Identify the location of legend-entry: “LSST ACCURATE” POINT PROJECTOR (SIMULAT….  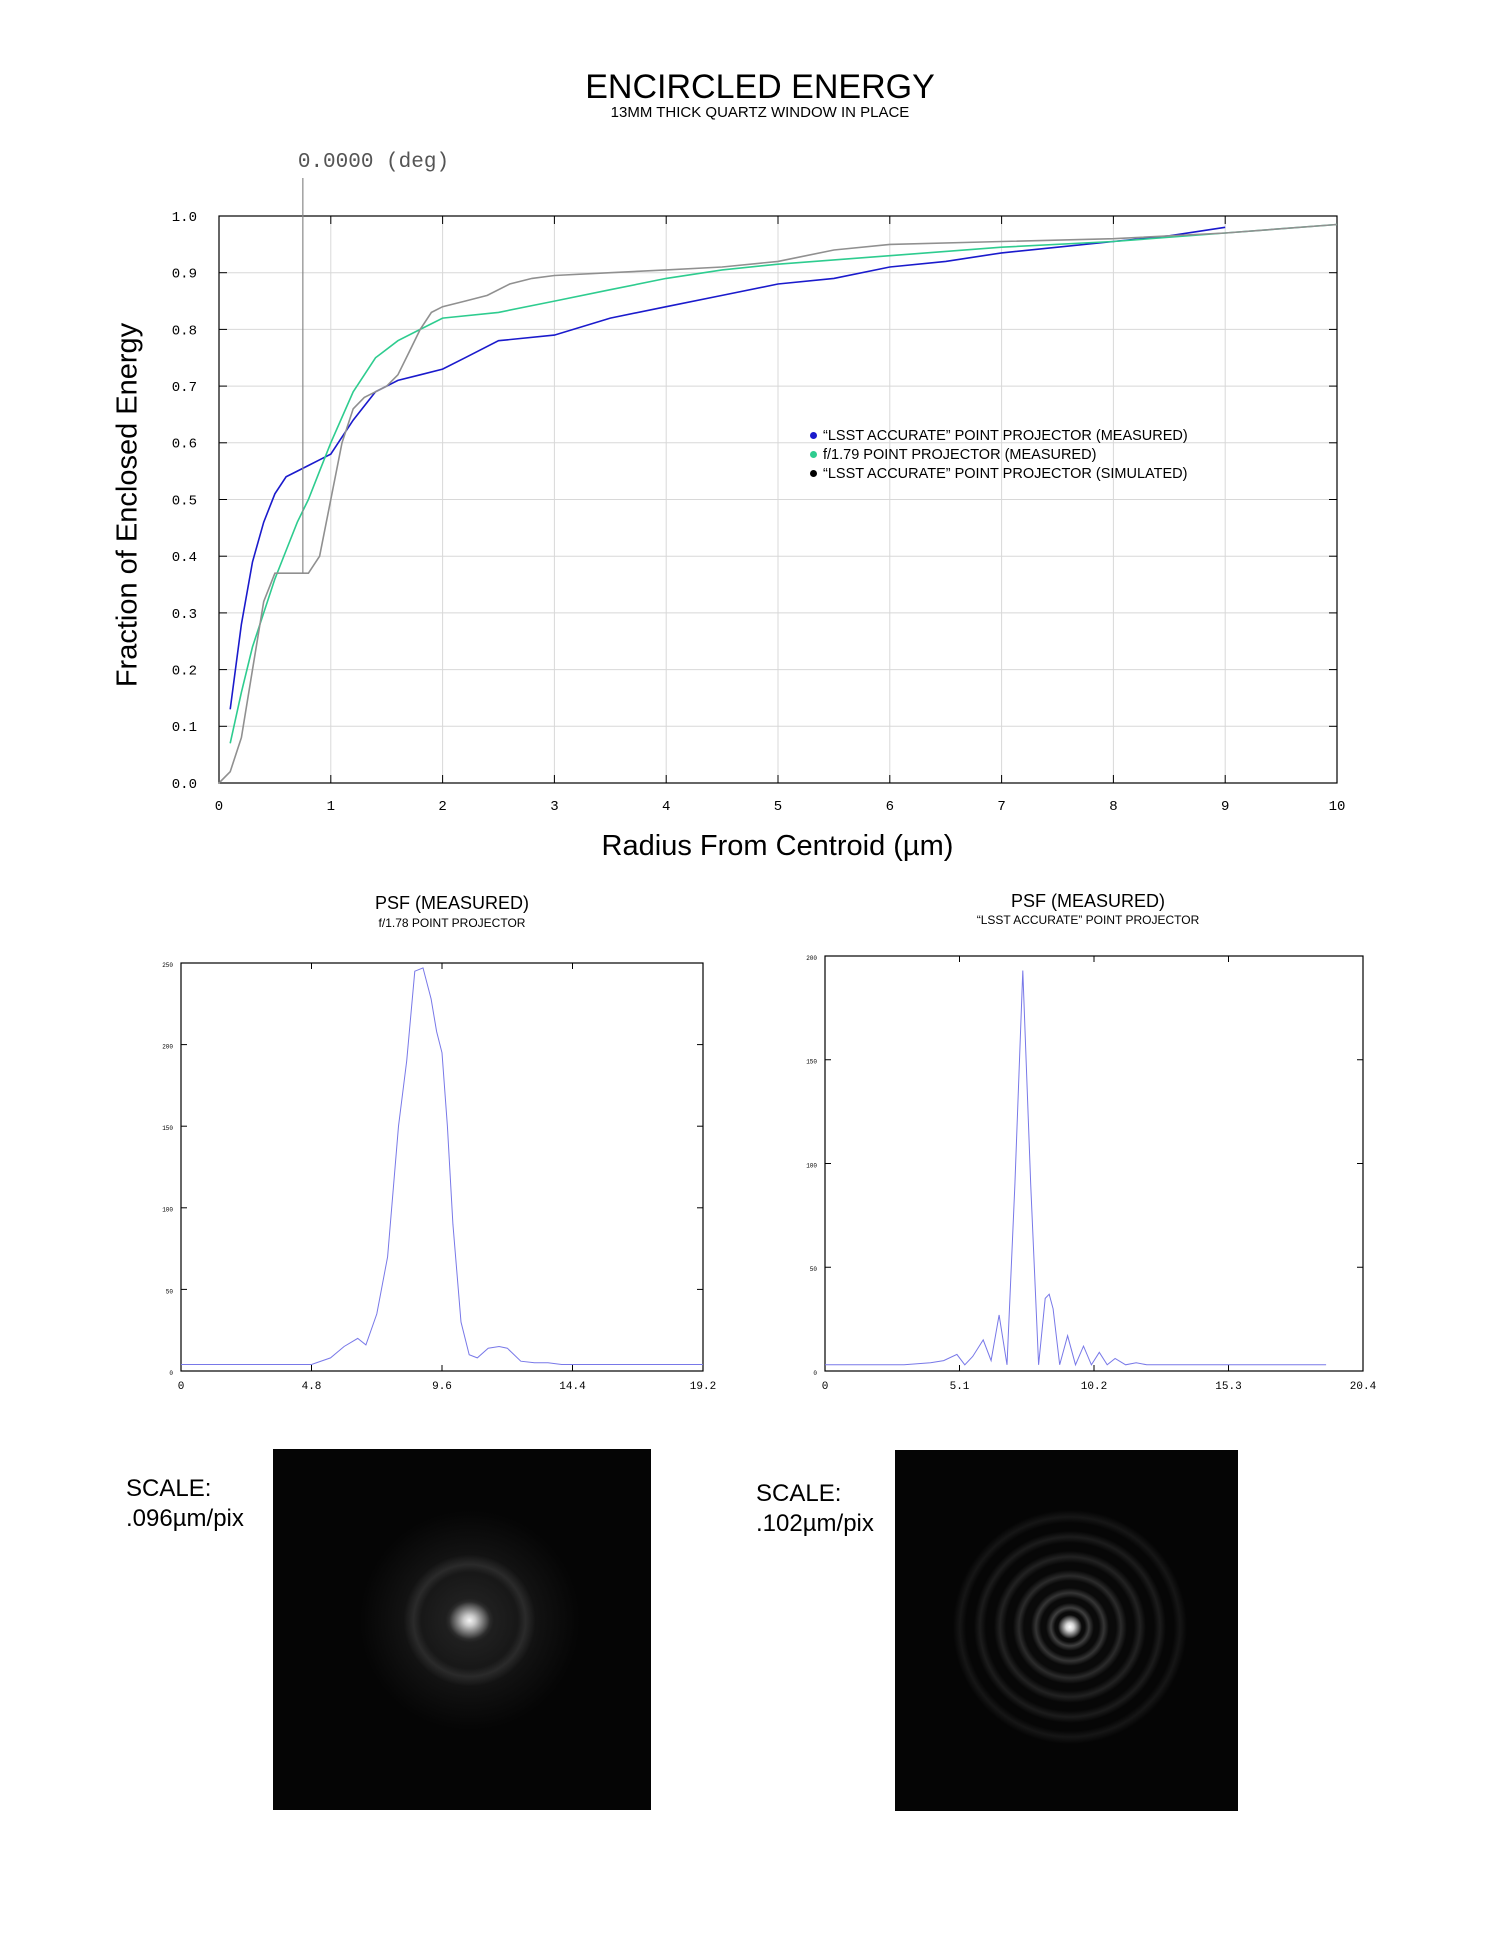
(999, 474).